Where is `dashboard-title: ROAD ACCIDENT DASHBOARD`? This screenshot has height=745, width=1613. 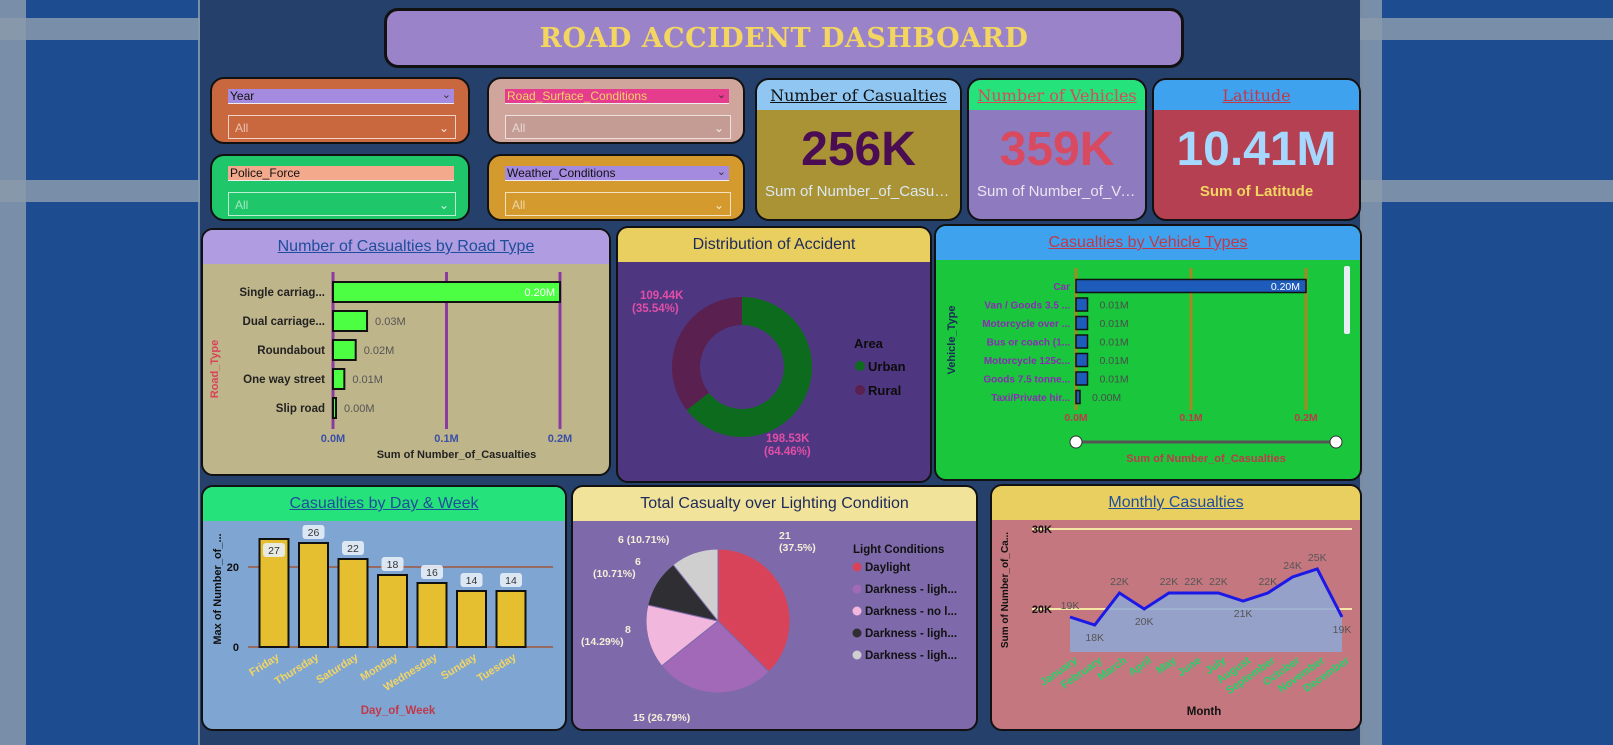 dashboard-title: ROAD ACCIDENT DASHBOARD is located at coordinates (784, 38).